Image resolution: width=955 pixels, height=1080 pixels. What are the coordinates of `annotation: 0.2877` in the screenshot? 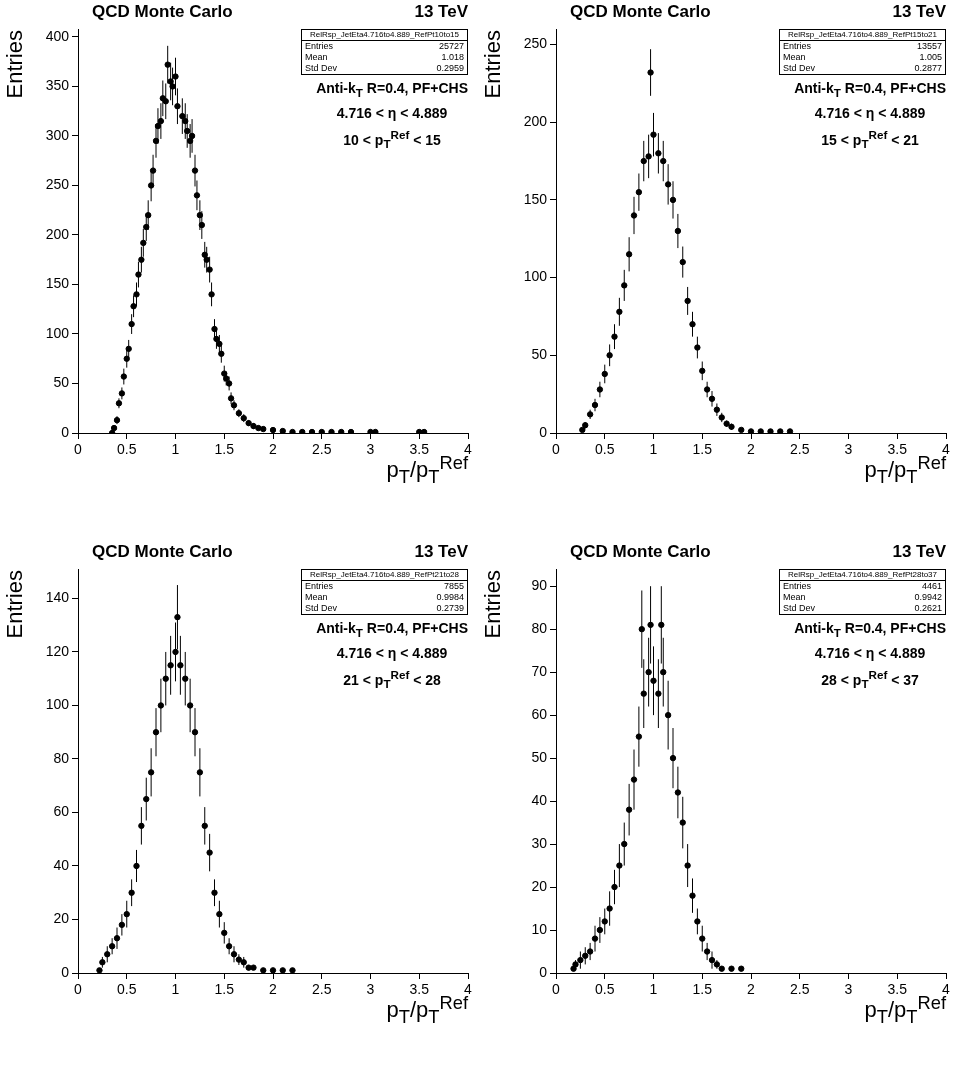 It's located at (928, 68).